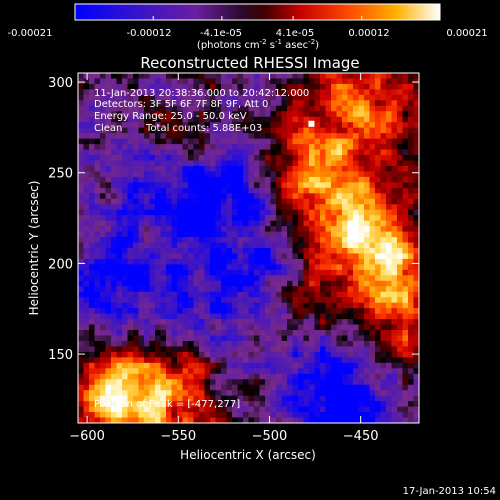 The height and width of the screenshot is (500, 500). I want to click on y-tick-label: 250, so click(60, 174).